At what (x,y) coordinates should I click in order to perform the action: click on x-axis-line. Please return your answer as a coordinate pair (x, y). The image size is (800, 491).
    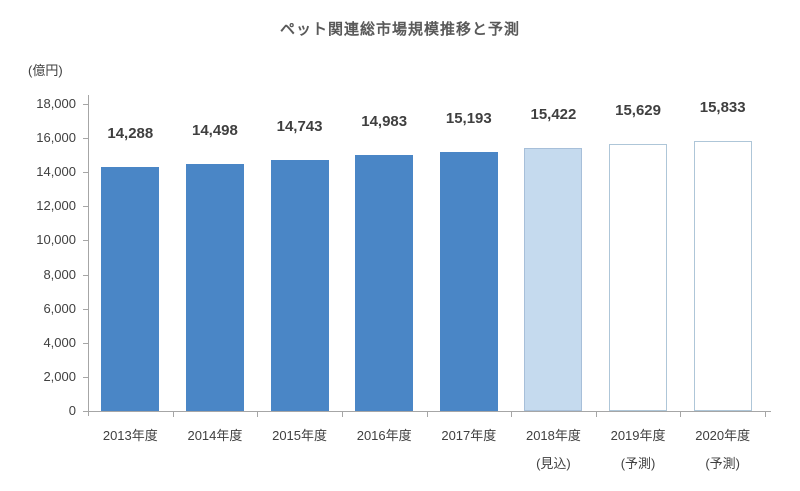
    Looking at the image, I should click on (429, 411).